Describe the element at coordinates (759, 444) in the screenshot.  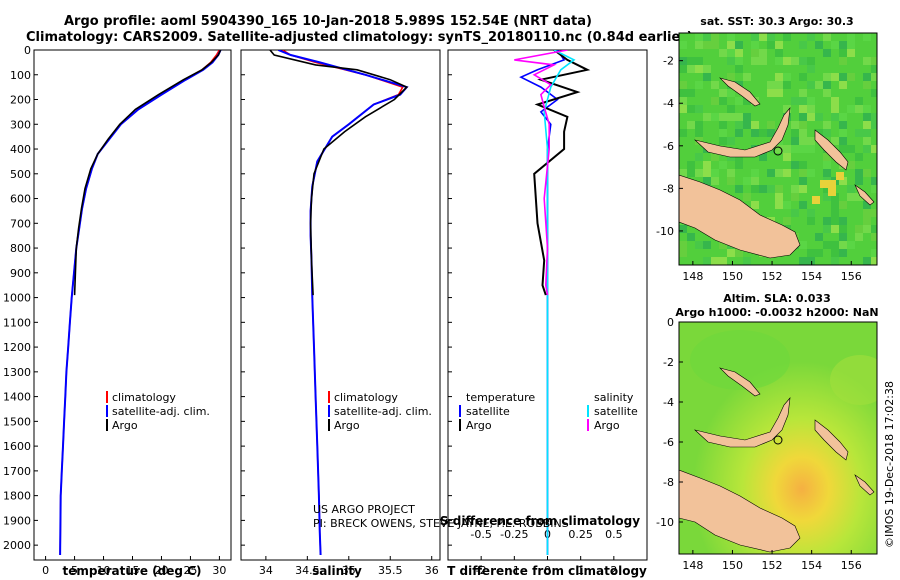
I see `sla-map-axes: 148 150 152 154 156 0 -2 -4 -6 -8 -10` at that location.